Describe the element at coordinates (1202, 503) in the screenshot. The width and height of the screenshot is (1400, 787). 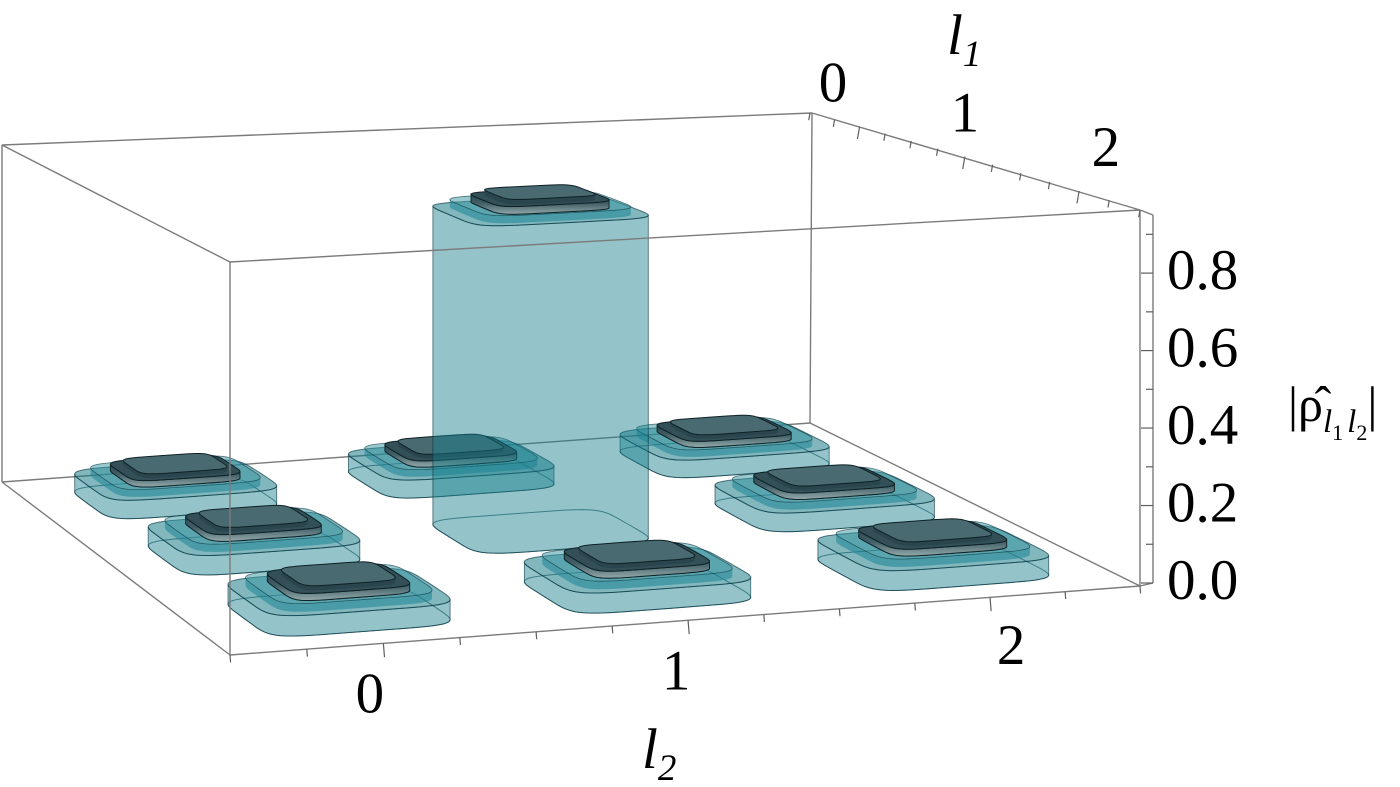
I see `z-axis-tick-label-0.2: 0.2` at that location.